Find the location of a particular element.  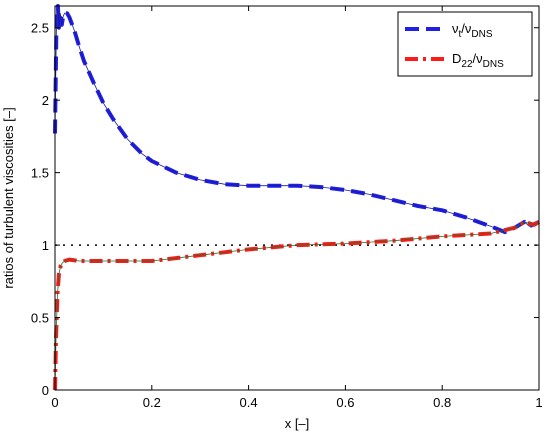

x-tick-label: 0.8 is located at coordinates (442, 402).